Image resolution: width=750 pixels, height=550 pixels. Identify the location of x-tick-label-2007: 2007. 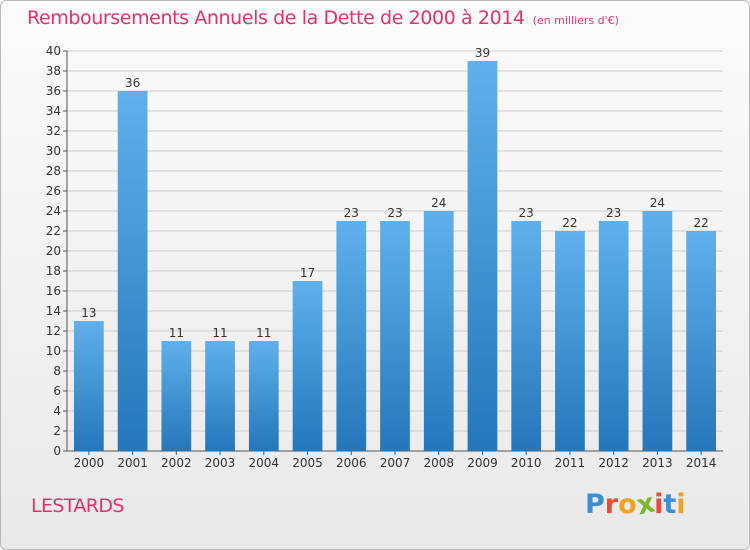
(395, 463).